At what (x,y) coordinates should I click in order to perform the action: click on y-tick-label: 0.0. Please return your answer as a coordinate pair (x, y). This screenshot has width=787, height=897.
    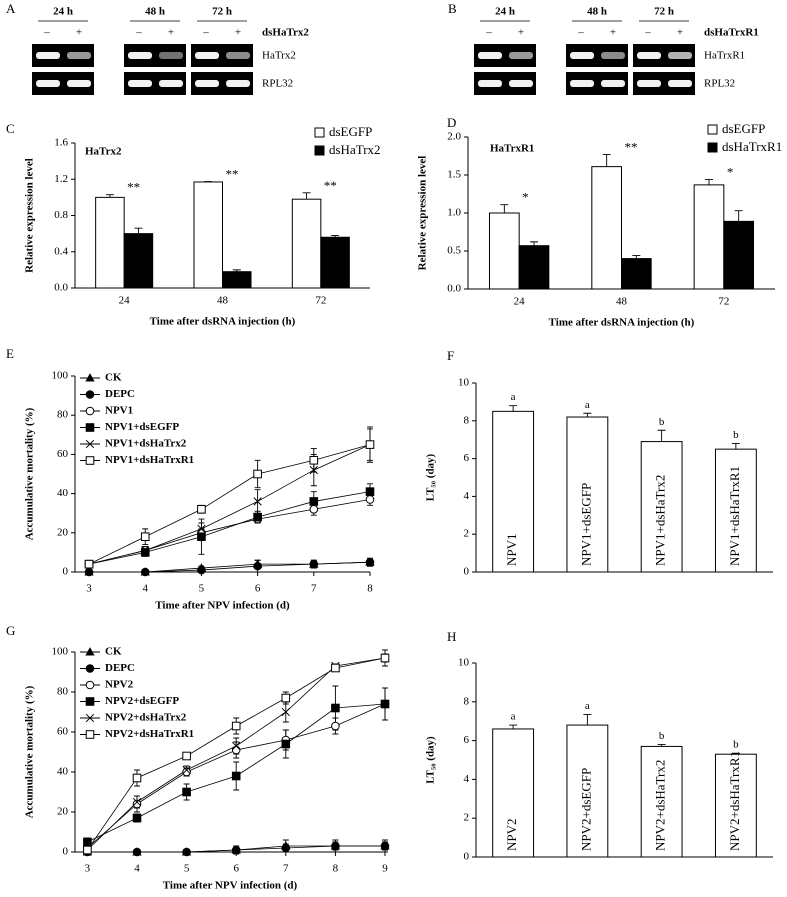
    Looking at the image, I should click on (61, 288).